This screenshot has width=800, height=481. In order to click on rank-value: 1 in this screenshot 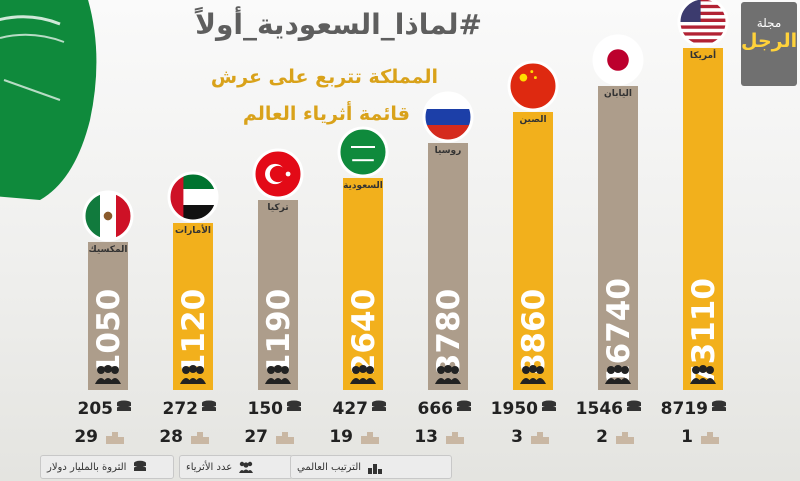, I will do `click(687, 437)`.